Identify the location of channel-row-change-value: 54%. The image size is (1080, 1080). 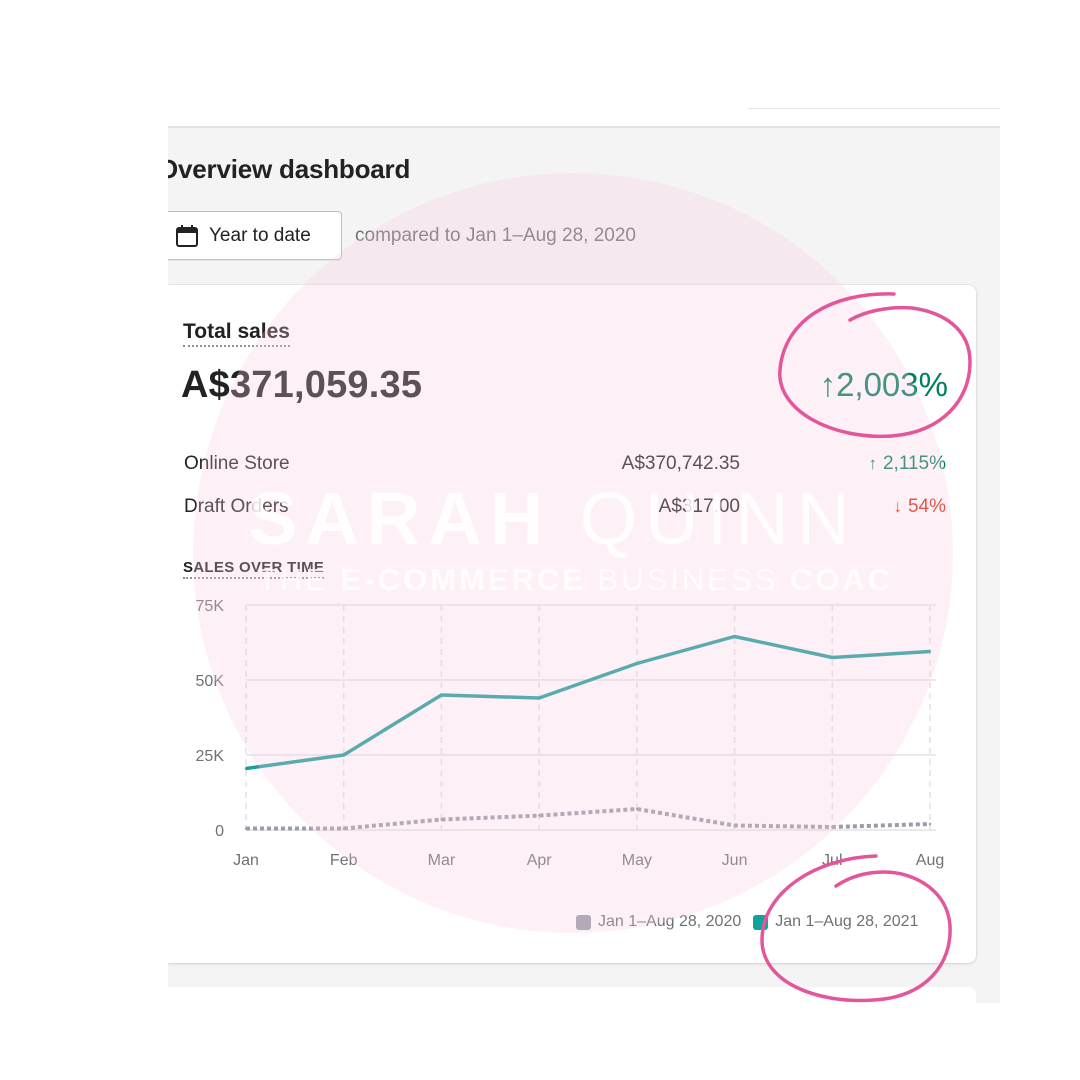
(926, 506).